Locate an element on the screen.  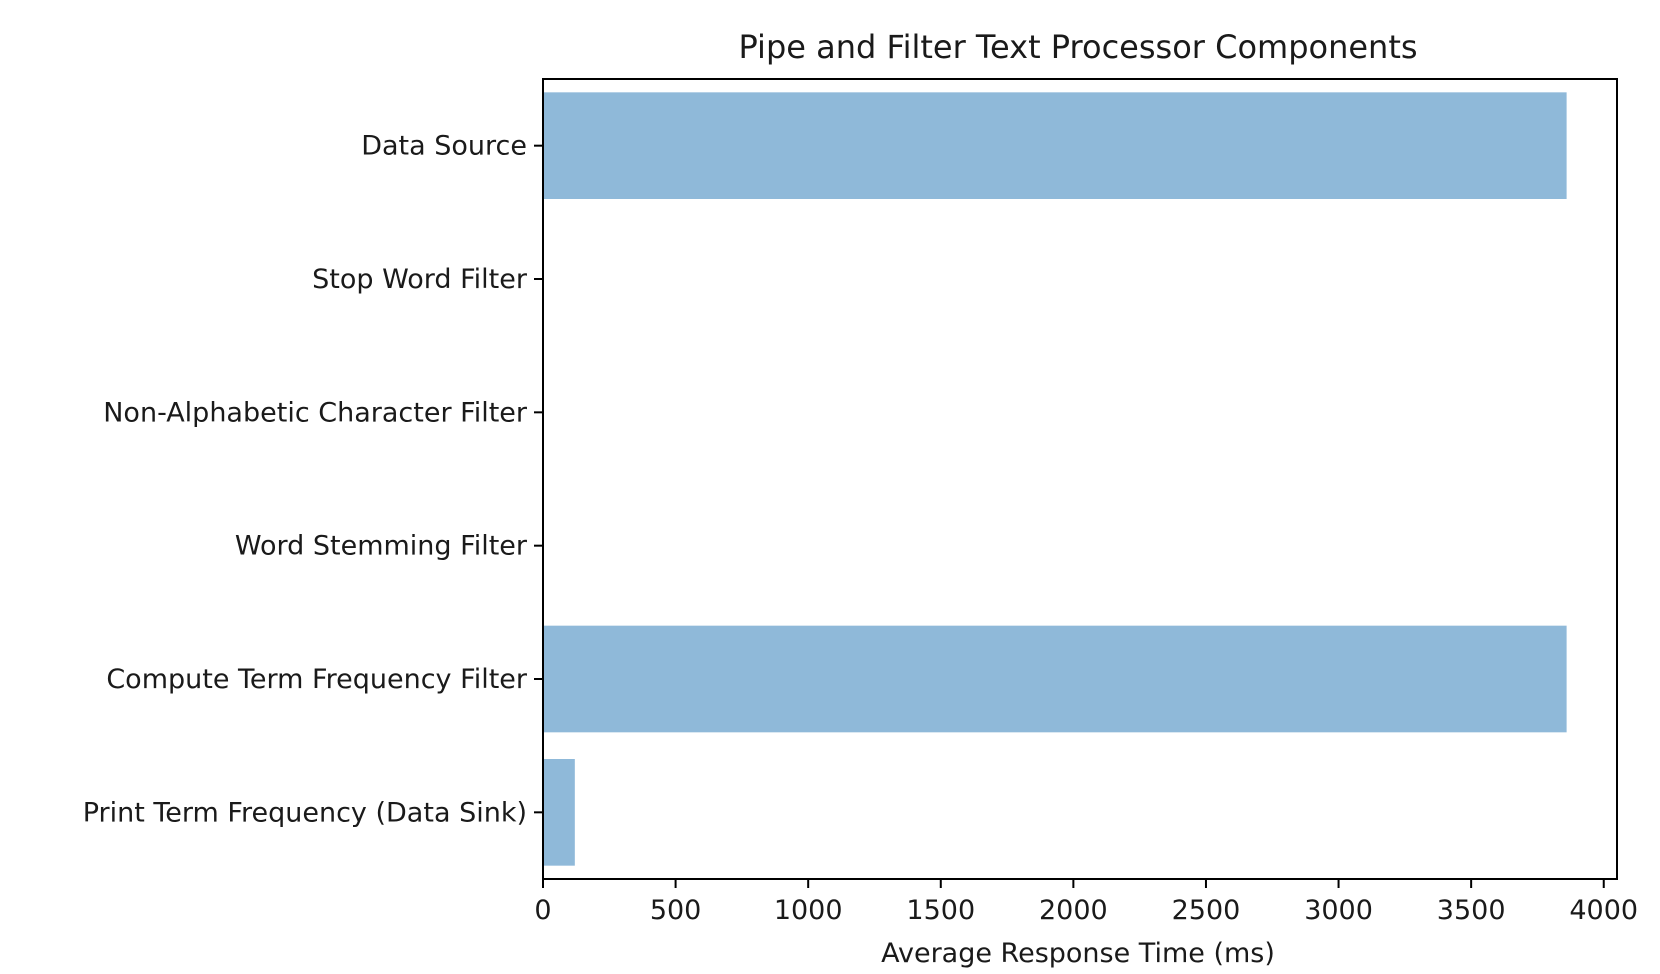
x-tick-label: 1500 is located at coordinates (940, 910).